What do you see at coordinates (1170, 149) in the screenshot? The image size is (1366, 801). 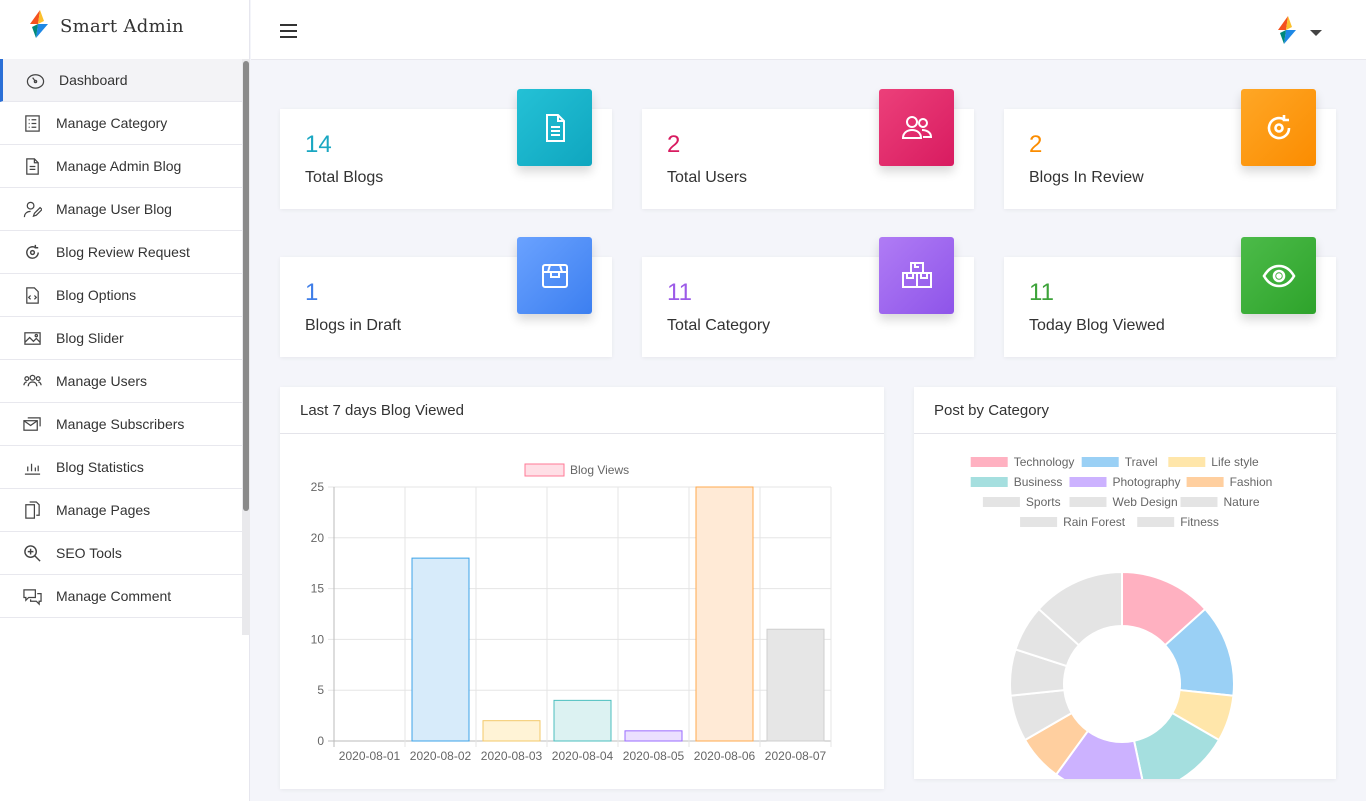 I see `stat-card-blogs-in-review: 2 Blogs In Review` at bounding box center [1170, 149].